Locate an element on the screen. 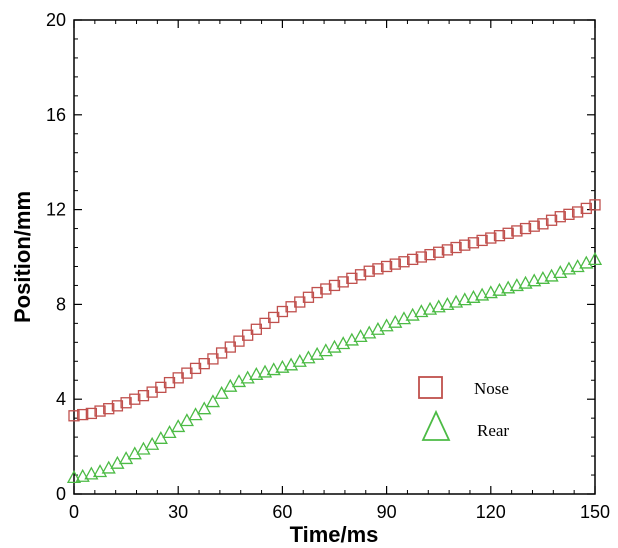  y-tick-label: 12 is located at coordinates (56, 210).